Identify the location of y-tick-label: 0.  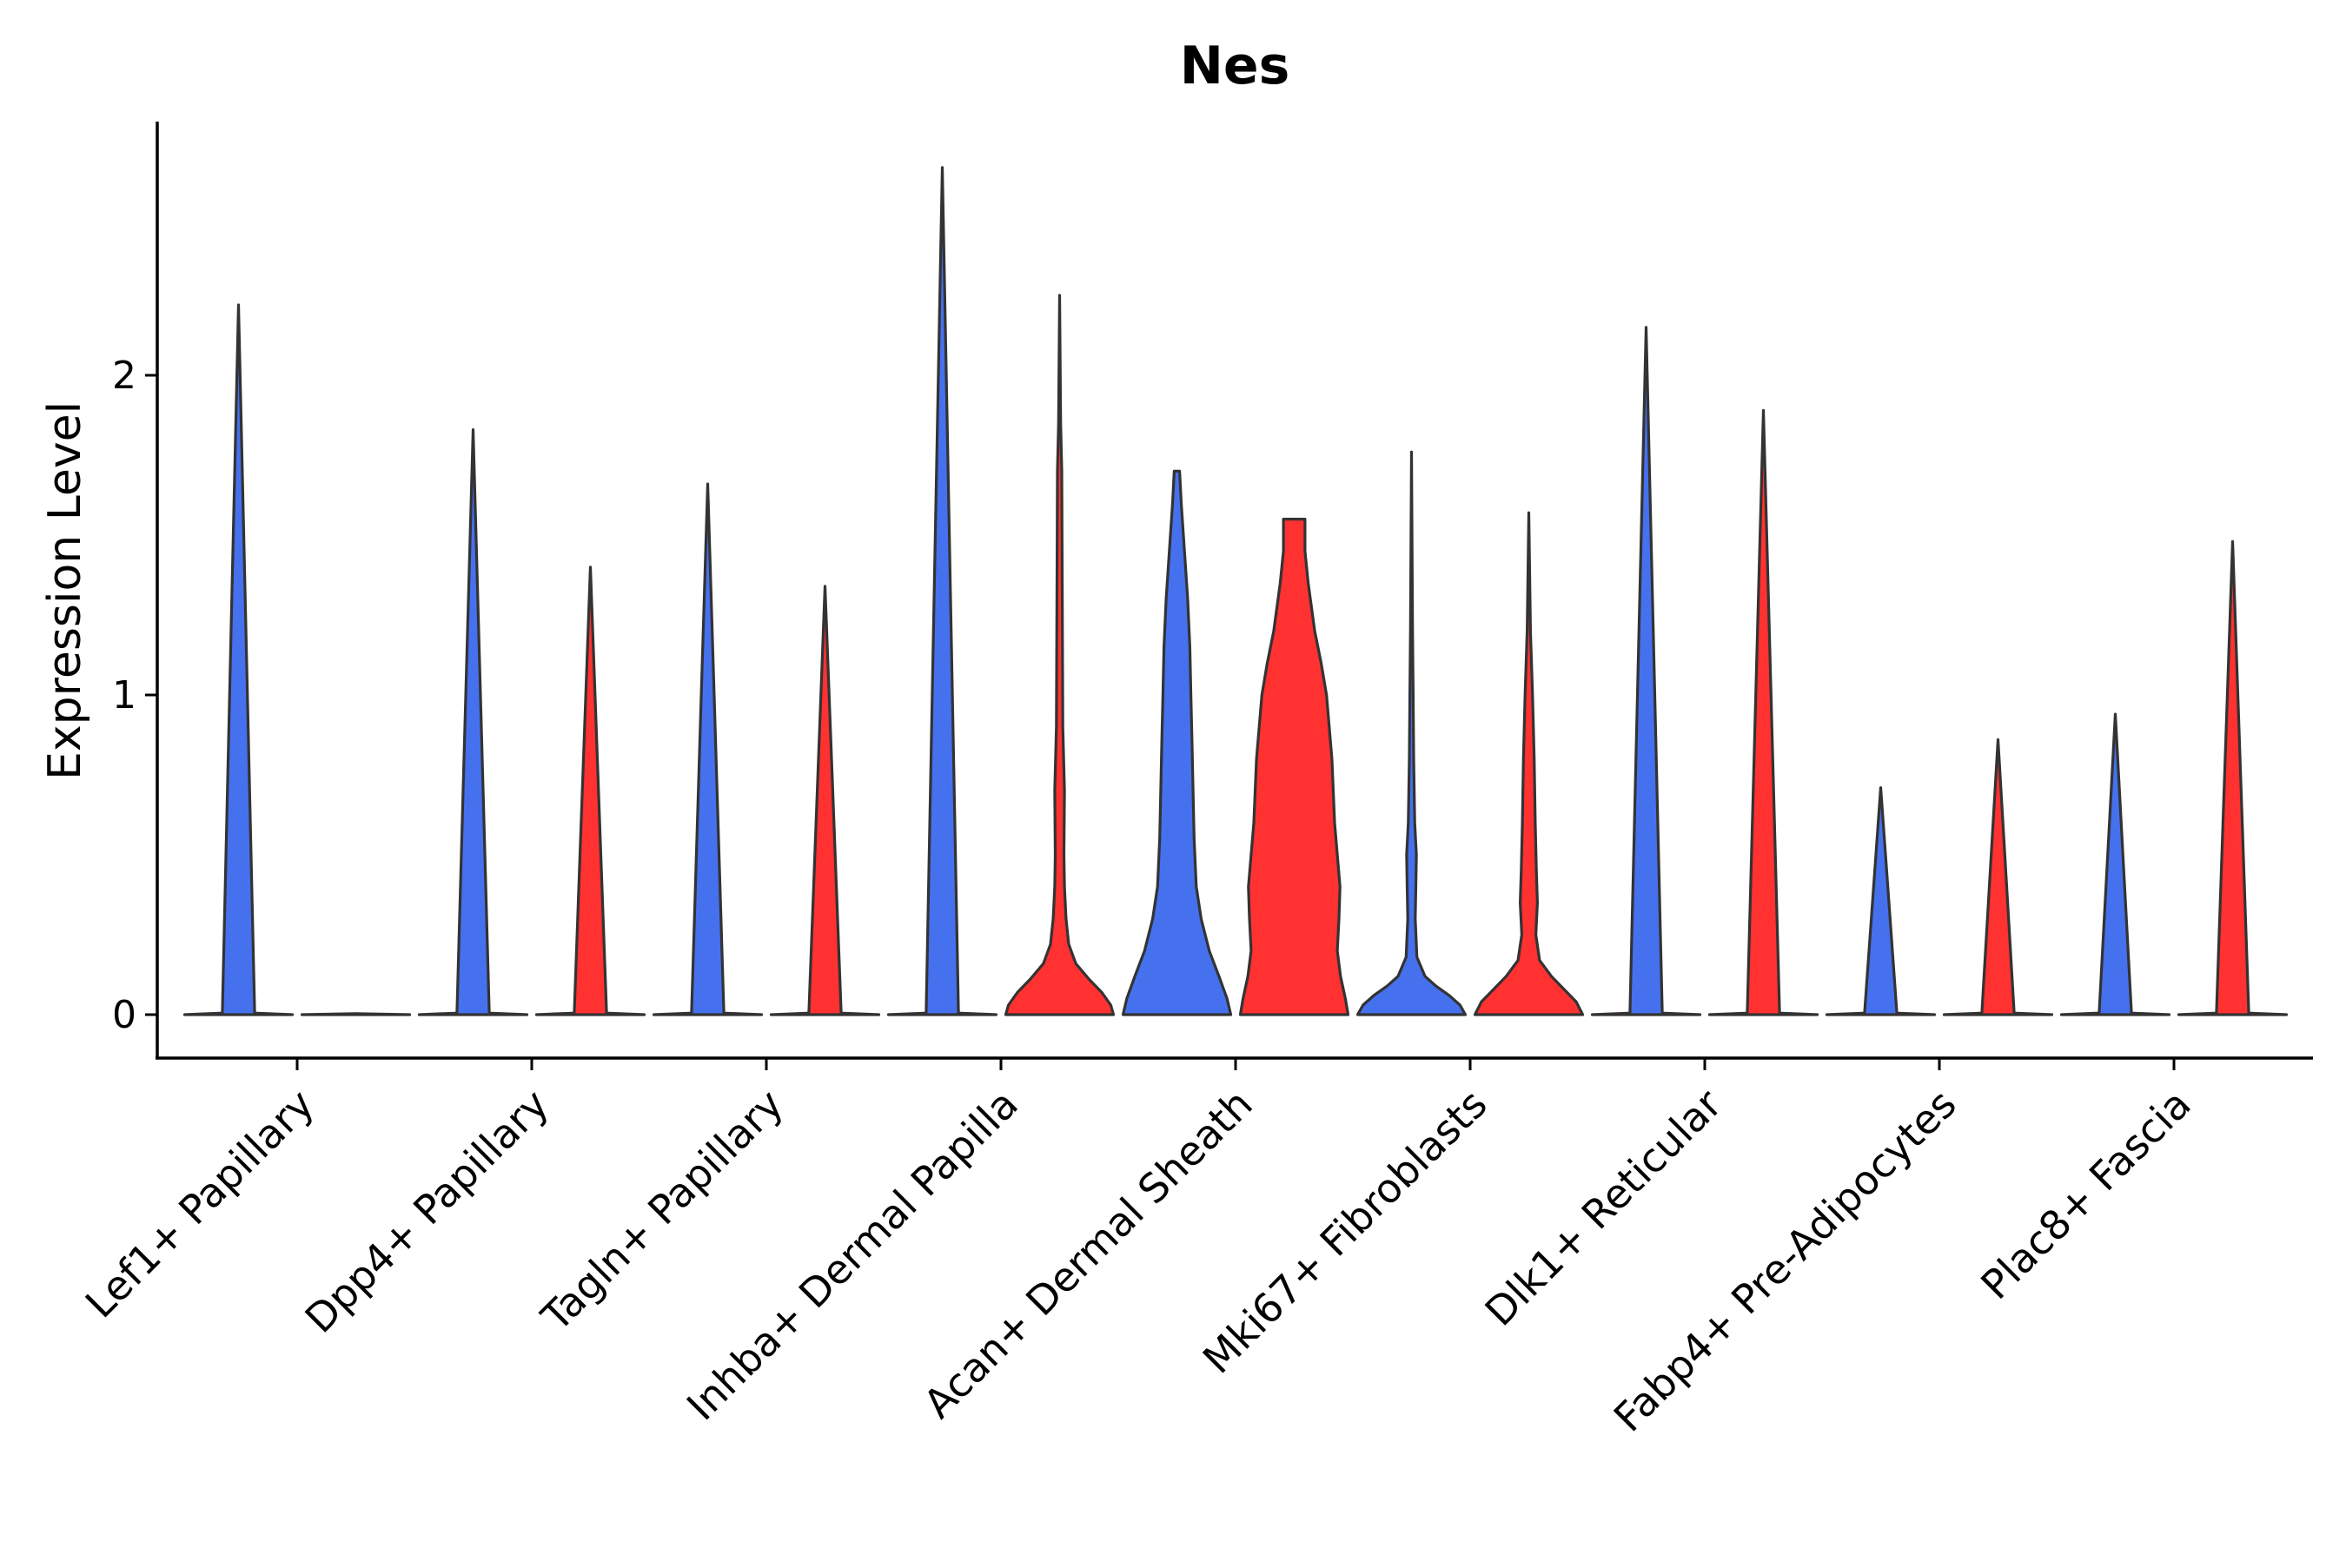
(124, 1015).